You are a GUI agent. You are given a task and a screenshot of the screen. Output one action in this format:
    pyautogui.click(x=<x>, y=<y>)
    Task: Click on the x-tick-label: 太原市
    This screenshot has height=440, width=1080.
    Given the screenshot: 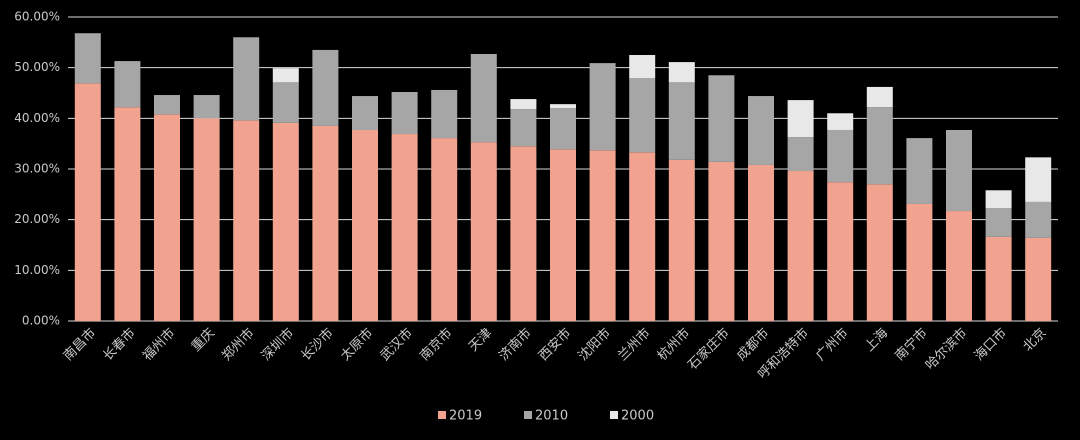 What is the action you would take?
    pyautogui.click(x=356, y=344)
    